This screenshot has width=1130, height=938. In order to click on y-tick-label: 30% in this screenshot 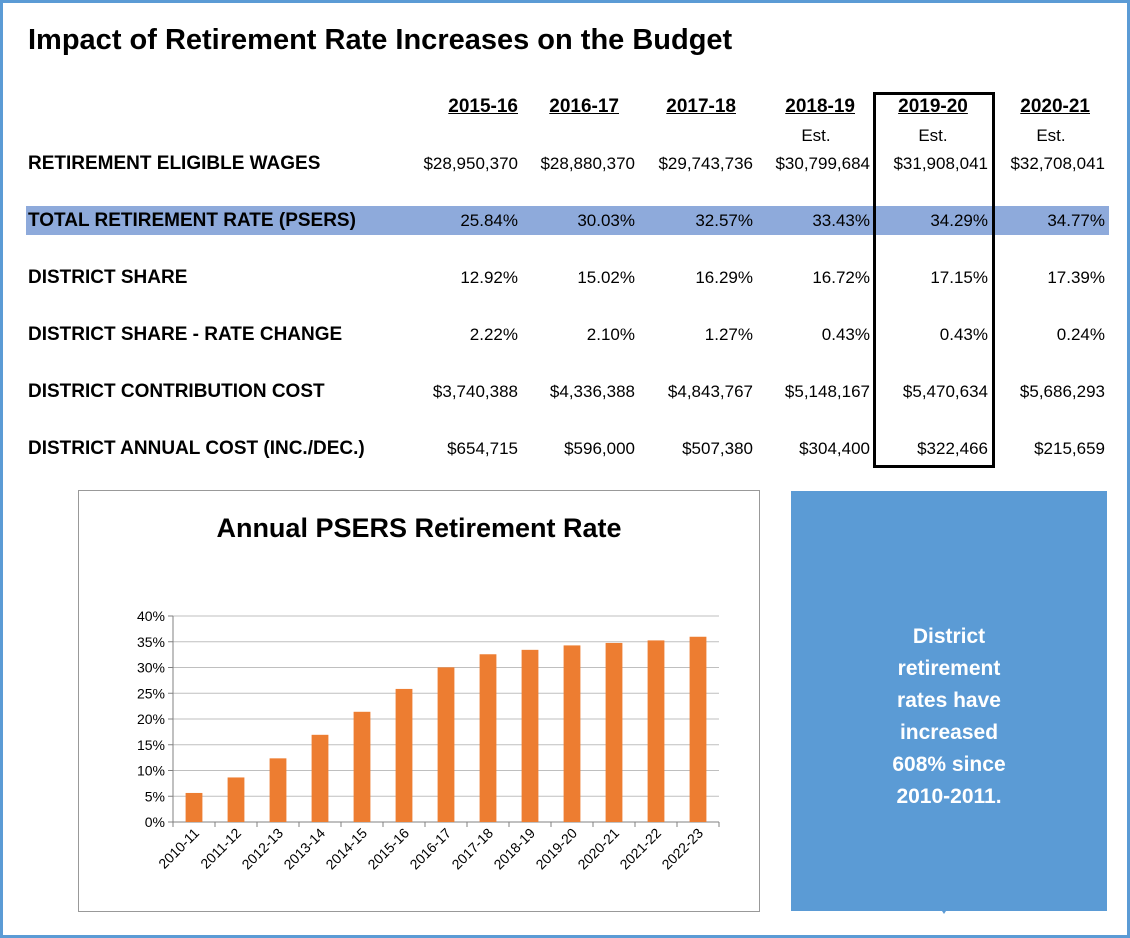, I will do `click(151, 668)`.